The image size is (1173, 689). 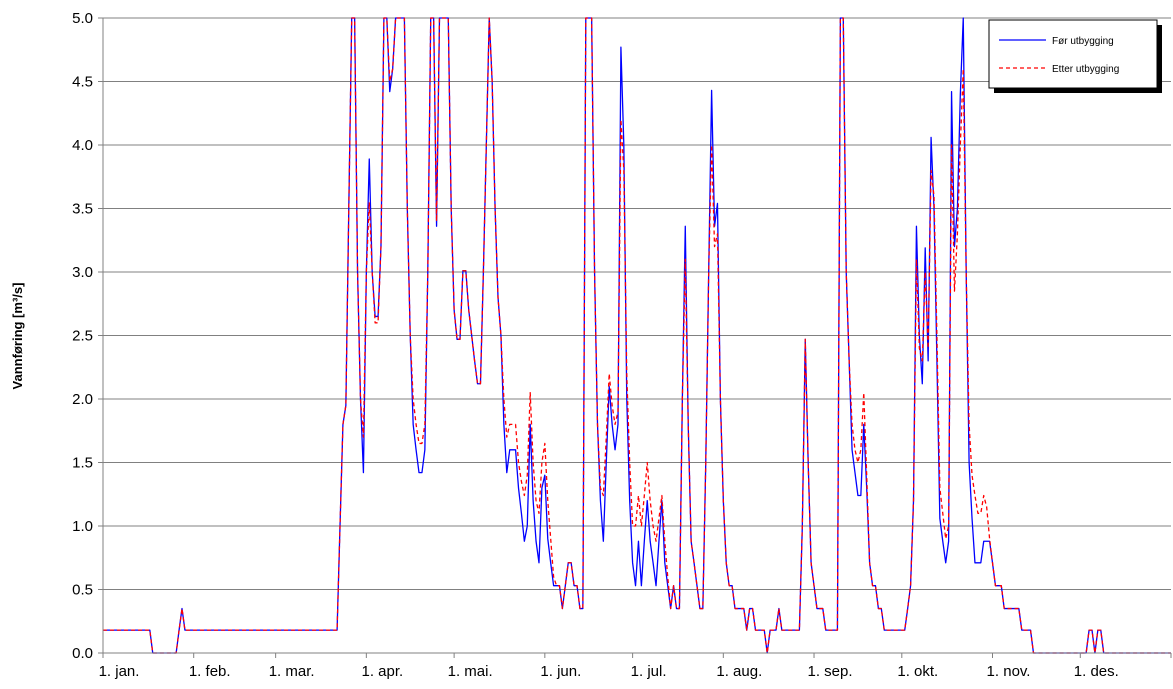 I want to click on legend: Før utbygging Etter utbygging, so click(x=1075, y=56).